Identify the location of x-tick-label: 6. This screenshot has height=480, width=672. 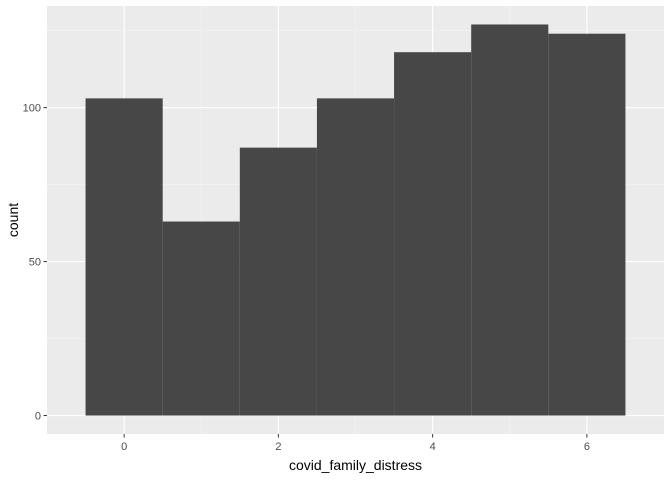
(587, 447).